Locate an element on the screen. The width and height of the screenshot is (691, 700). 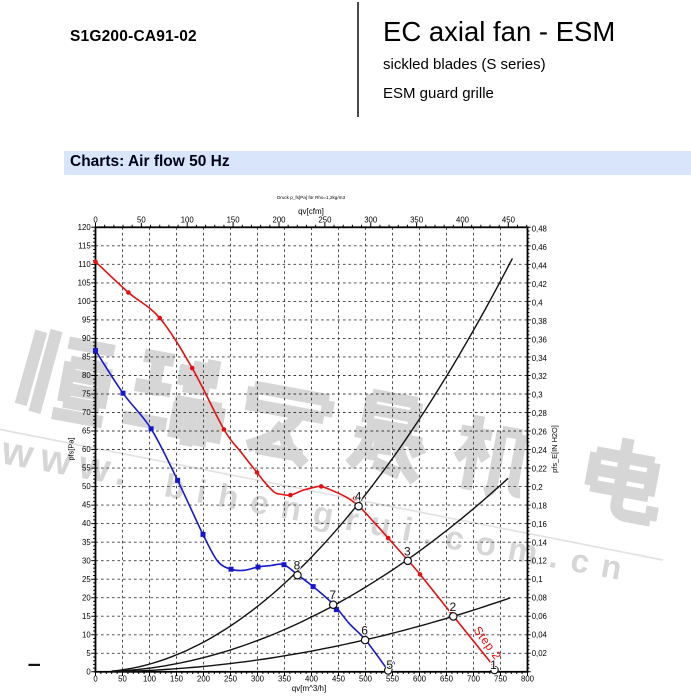
svg-text: 0,1 is located at coordinates (537, 579).